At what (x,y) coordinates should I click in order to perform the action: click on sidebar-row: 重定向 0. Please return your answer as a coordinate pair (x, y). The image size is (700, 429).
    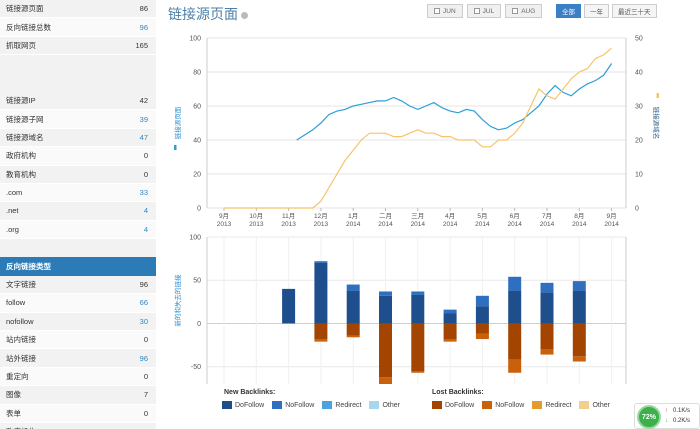
    Looking at the image, I should click on (78, 377).